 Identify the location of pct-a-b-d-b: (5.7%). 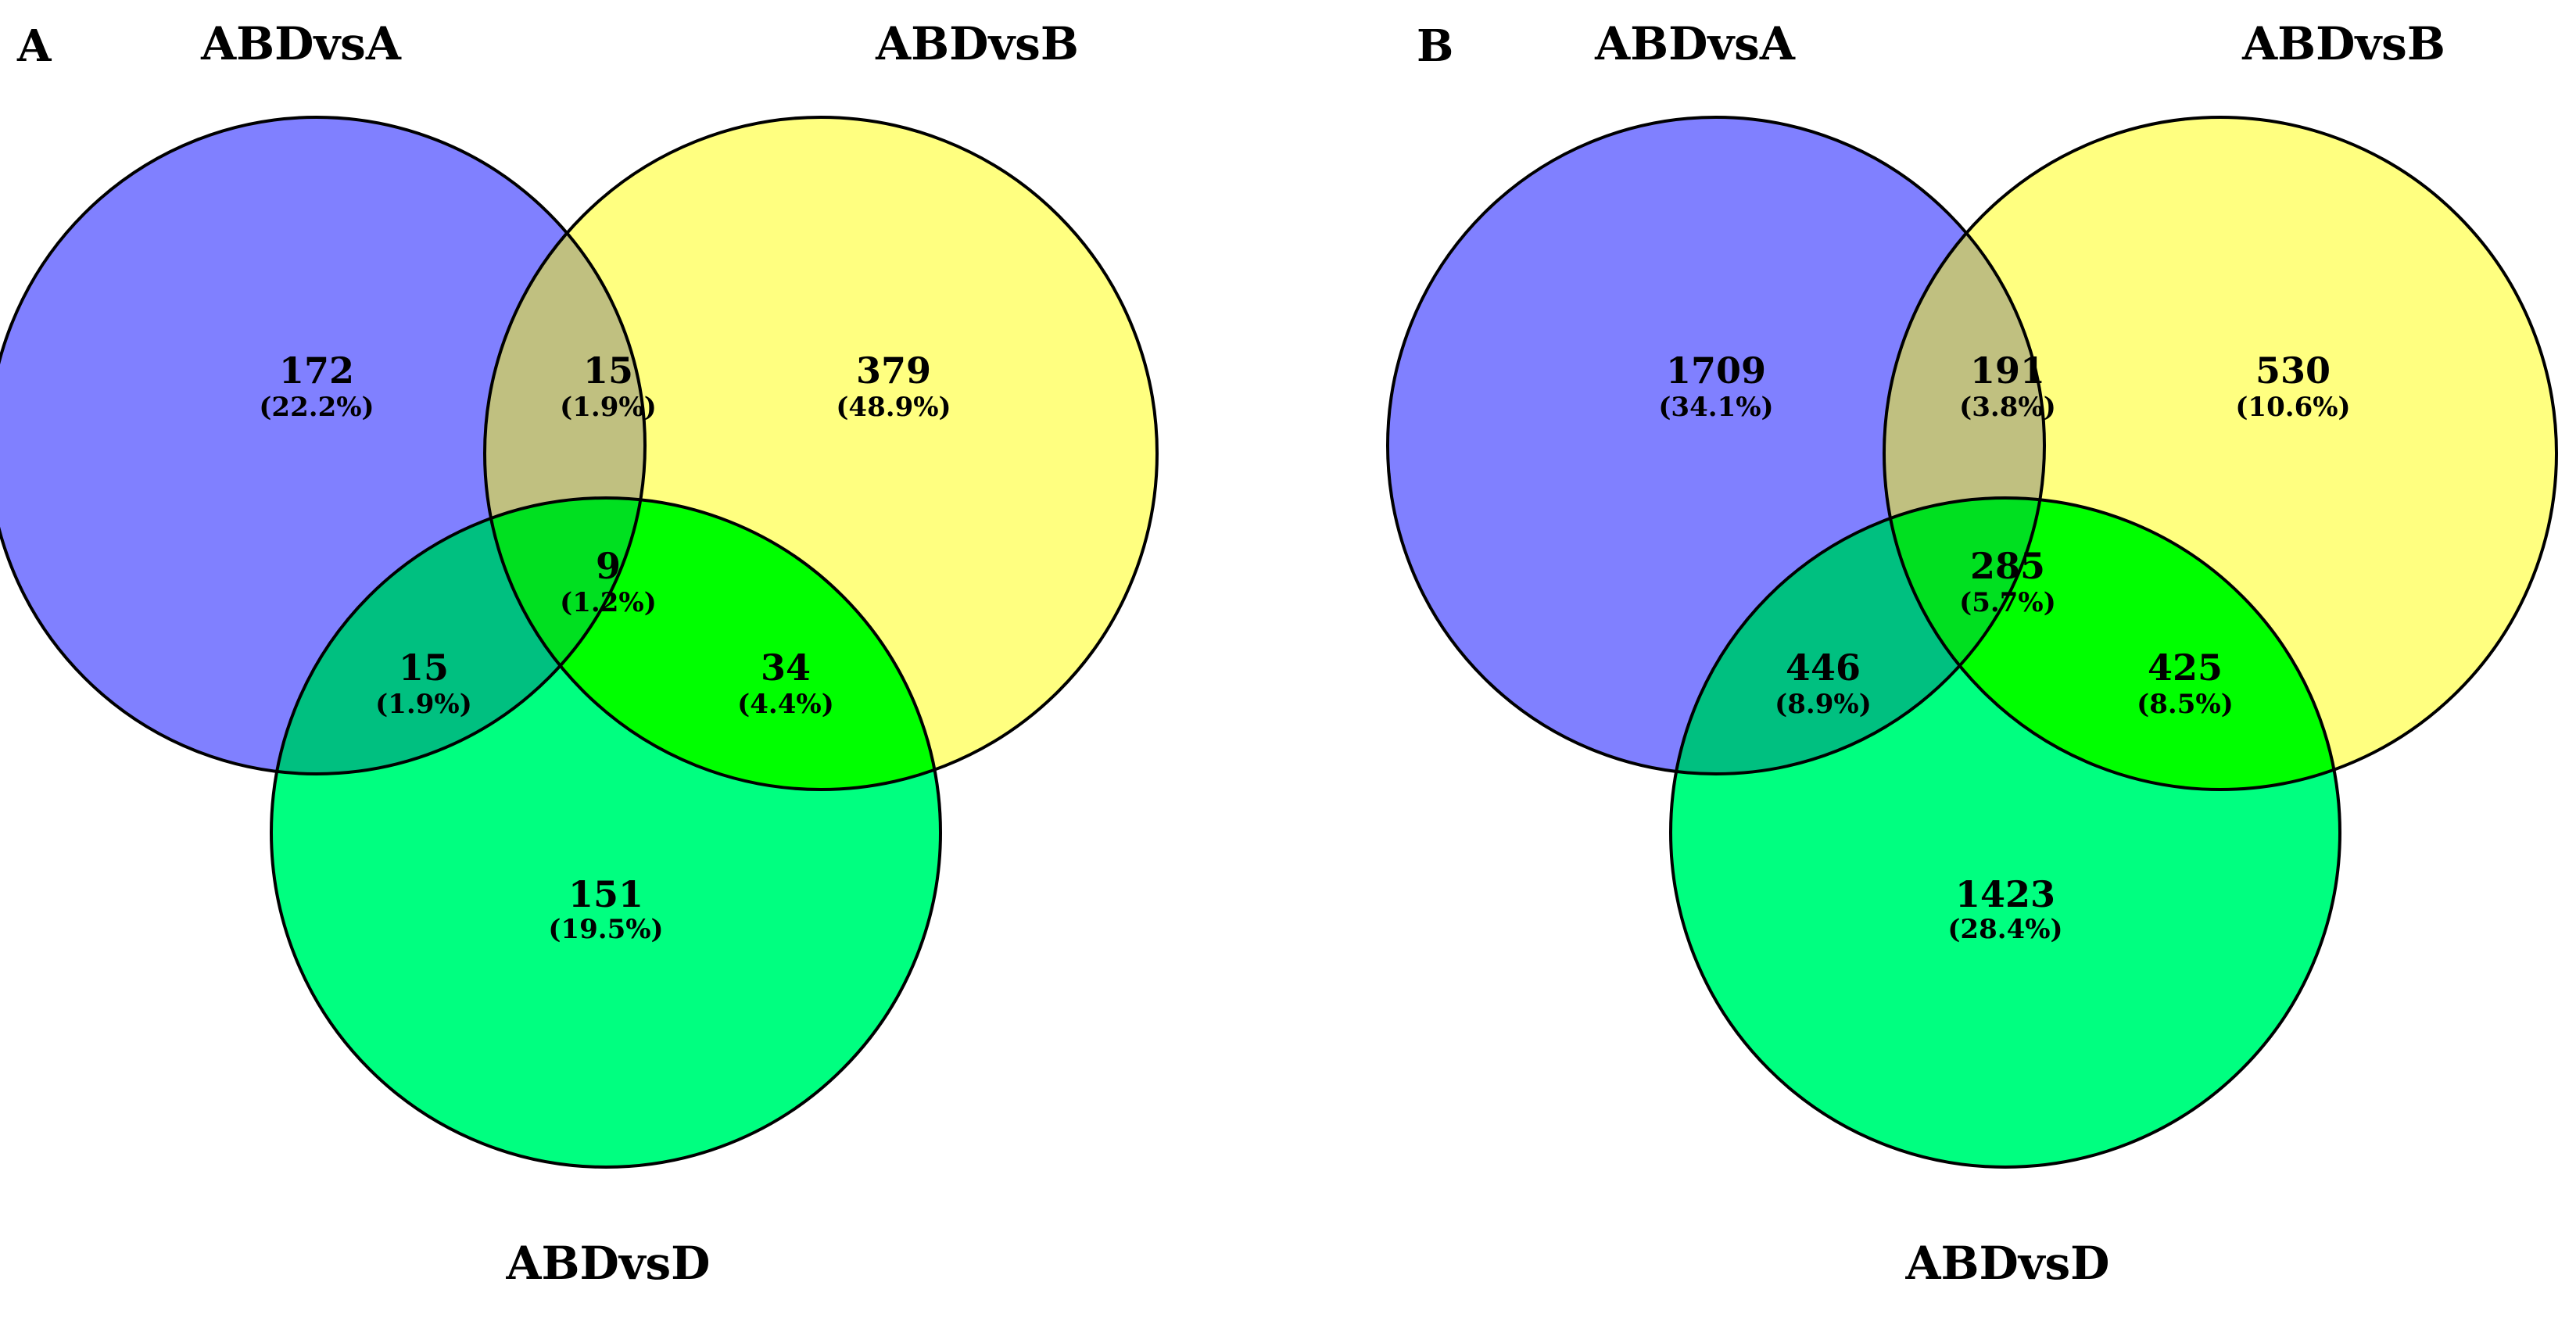
(2007, 602).